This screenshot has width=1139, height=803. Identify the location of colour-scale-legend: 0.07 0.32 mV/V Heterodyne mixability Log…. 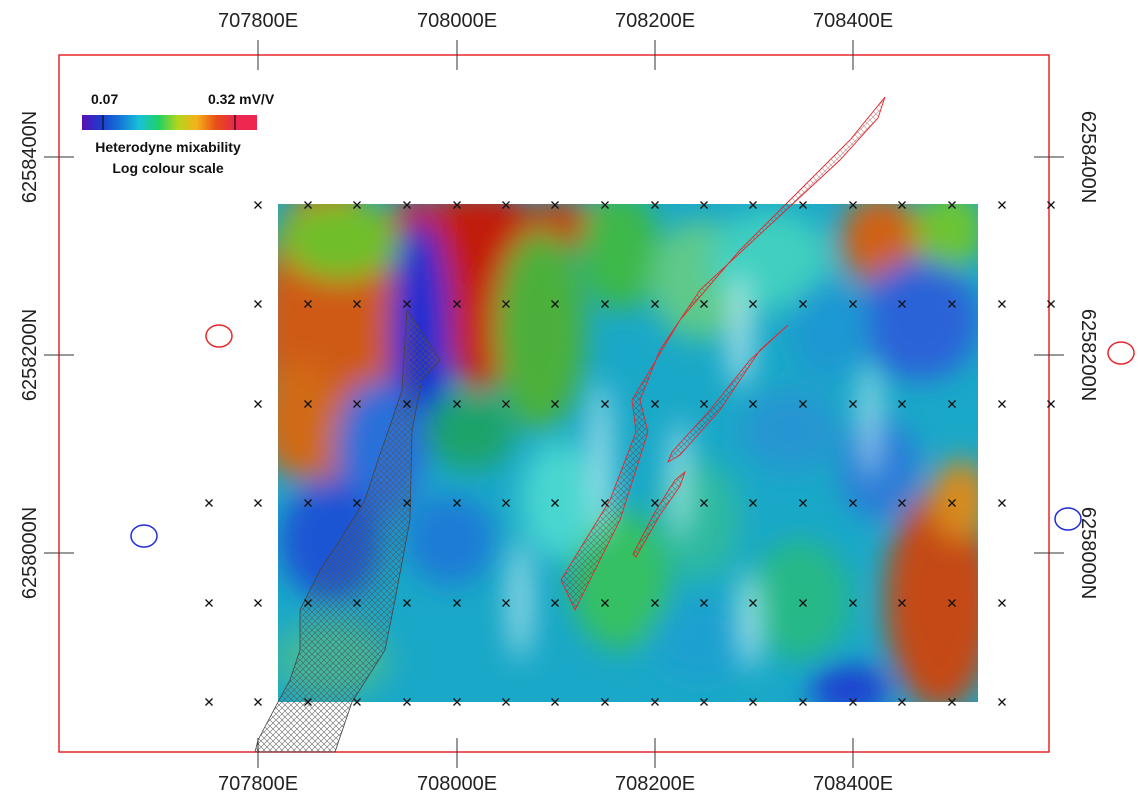
(178, 133).